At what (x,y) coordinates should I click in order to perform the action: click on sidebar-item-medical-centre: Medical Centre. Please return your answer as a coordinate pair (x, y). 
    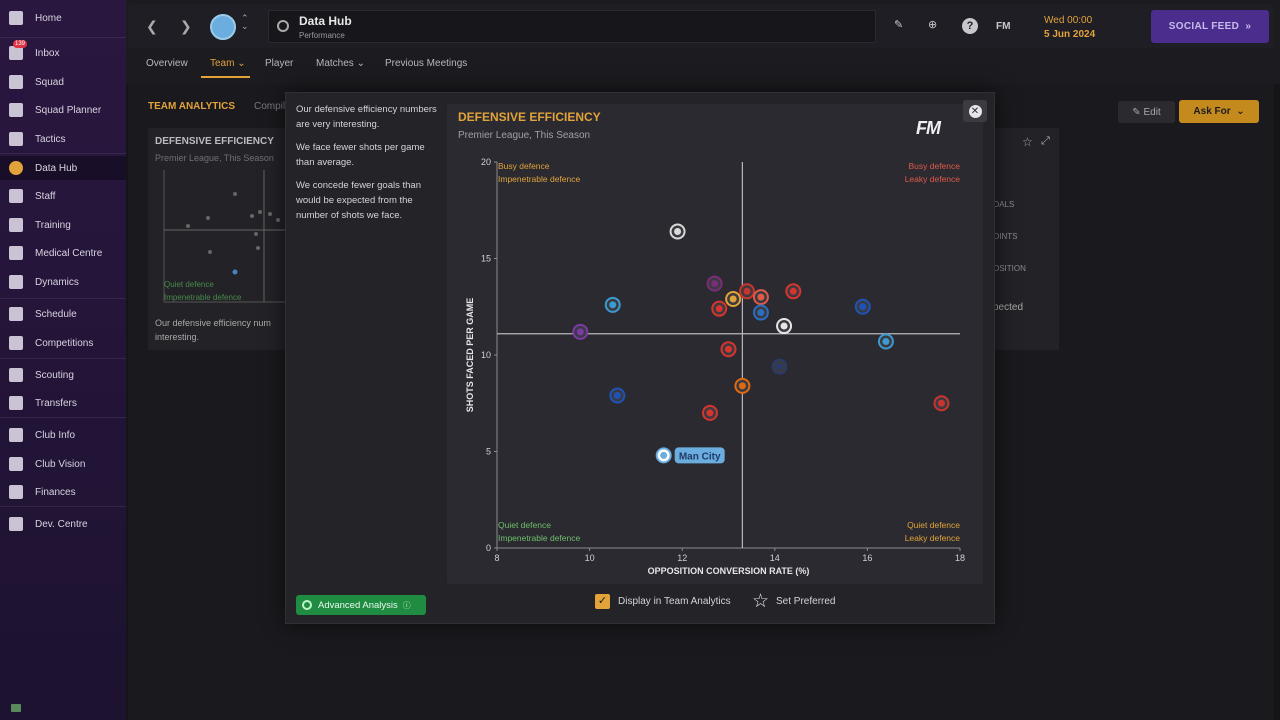
    Looking at the image, I should click on (63, 253).